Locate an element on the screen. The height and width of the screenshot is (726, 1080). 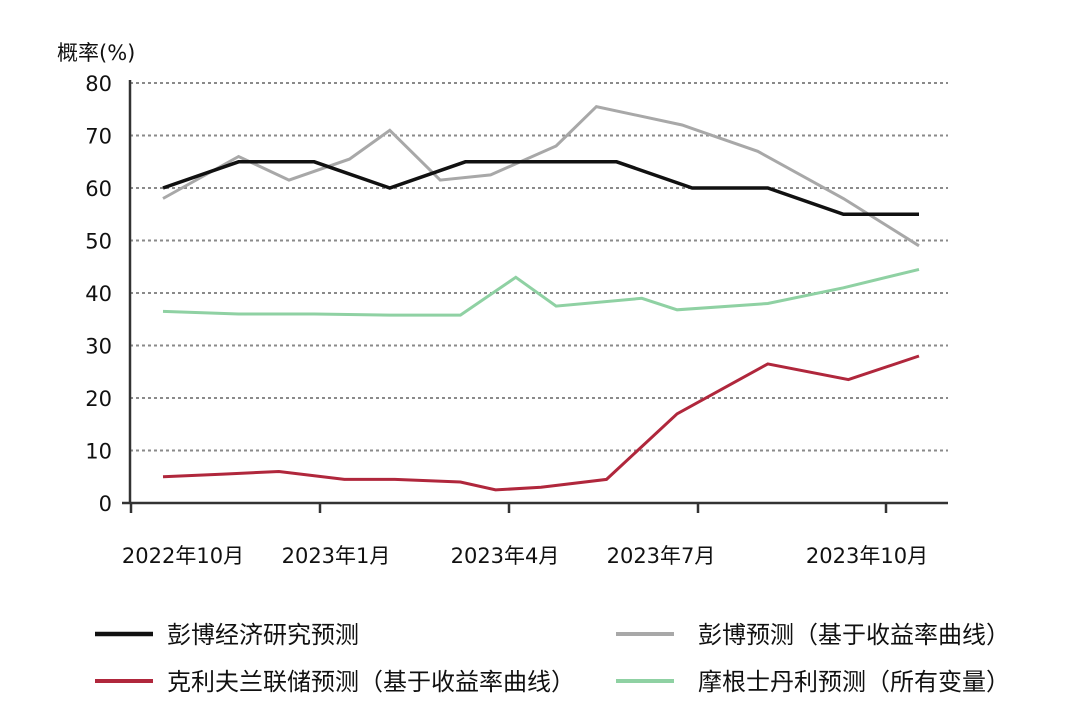
y-tick-label: 80 is located at coordinates (98, 84).